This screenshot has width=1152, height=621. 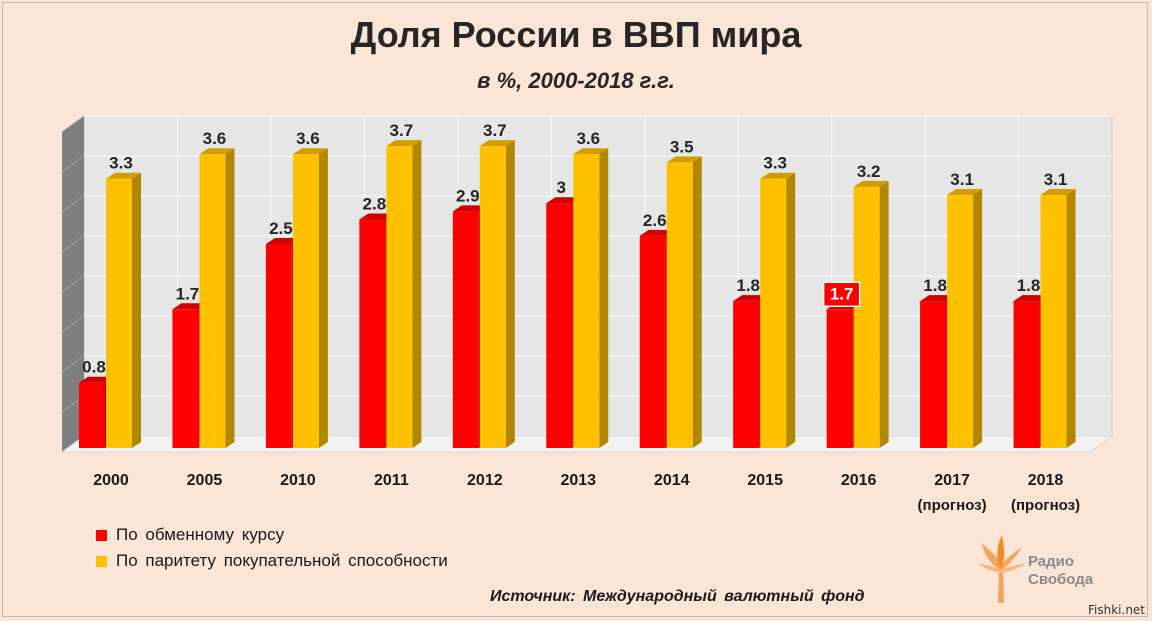 What do you see at coordinates (962, 179) in the screenshot?
I see `value-label-1-2017: 3.1` at bounding box center [962, 179].